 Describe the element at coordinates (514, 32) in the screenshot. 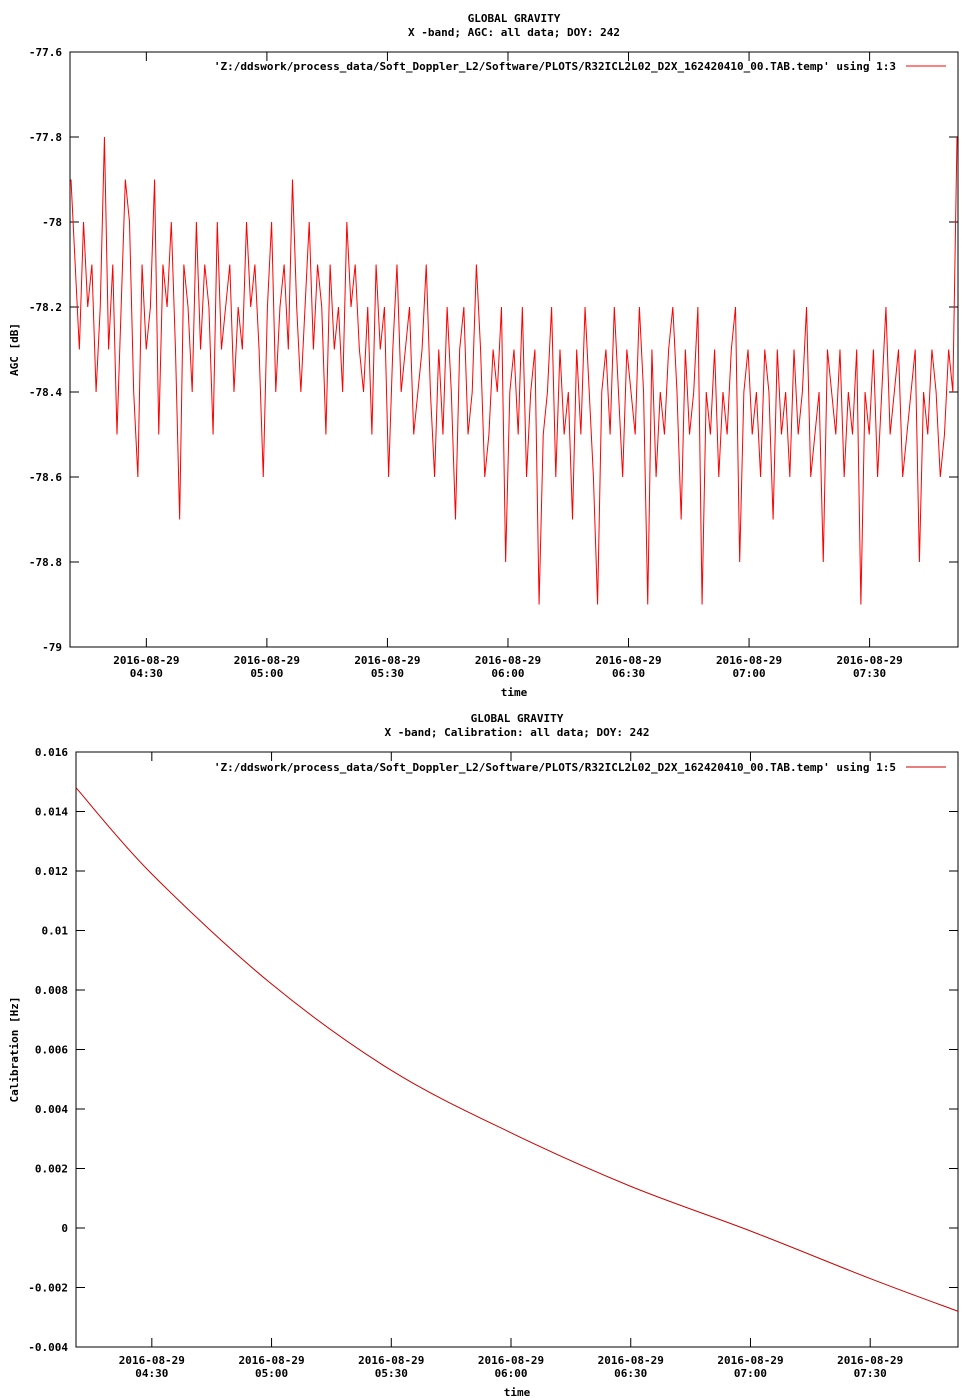

I see `chart-subtitle: X -band; AGC: all data; DOY: 242` at that location.